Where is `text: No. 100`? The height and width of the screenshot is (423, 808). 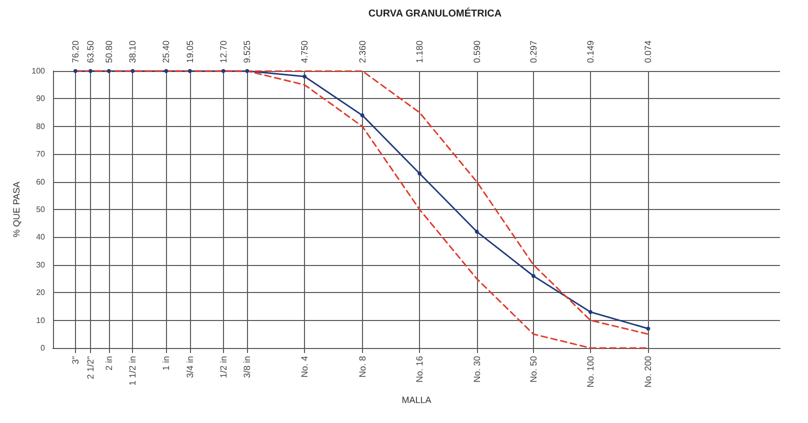 text: No. 100 is located at coordinates (590, 372).